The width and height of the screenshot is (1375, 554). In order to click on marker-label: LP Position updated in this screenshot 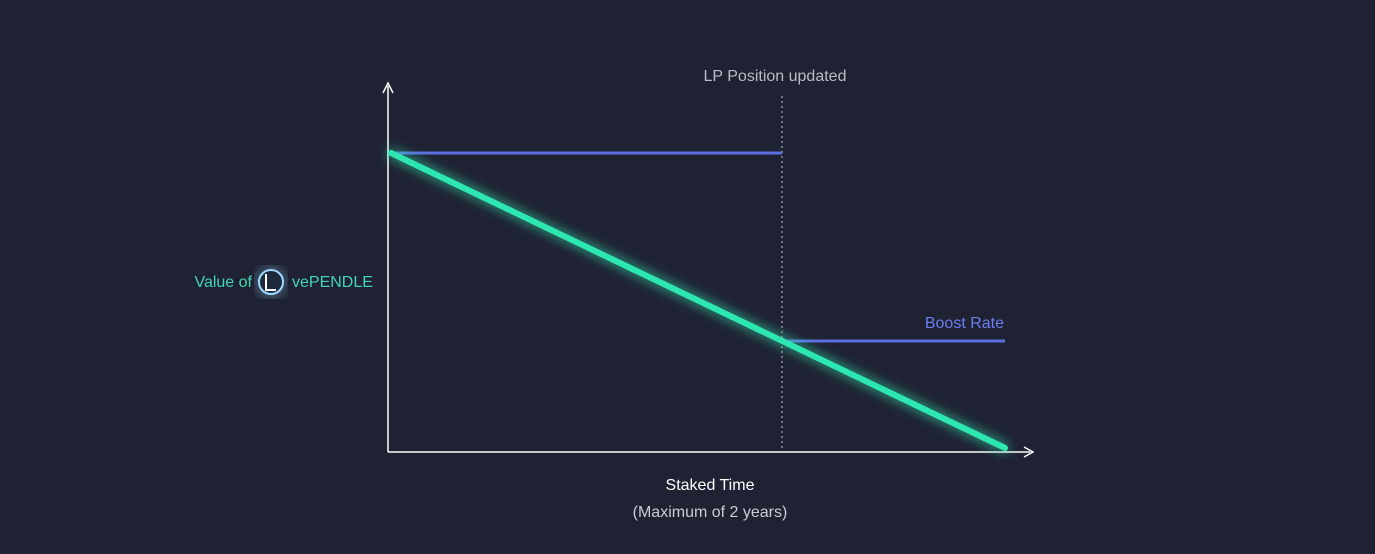, I will do `click(775, 76)`.